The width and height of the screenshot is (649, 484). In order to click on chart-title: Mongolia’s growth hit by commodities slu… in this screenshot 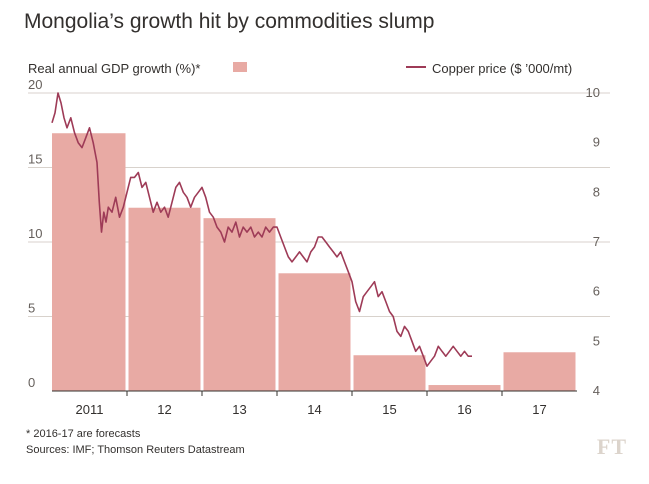, I will do `click(229, 21)`.